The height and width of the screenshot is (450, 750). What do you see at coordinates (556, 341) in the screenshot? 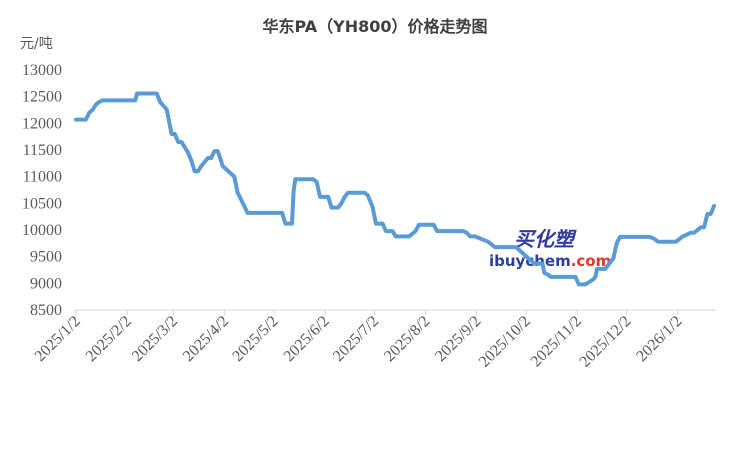
I see `x-tick-label: 2025/11/2` at bounding box center [556, 341].